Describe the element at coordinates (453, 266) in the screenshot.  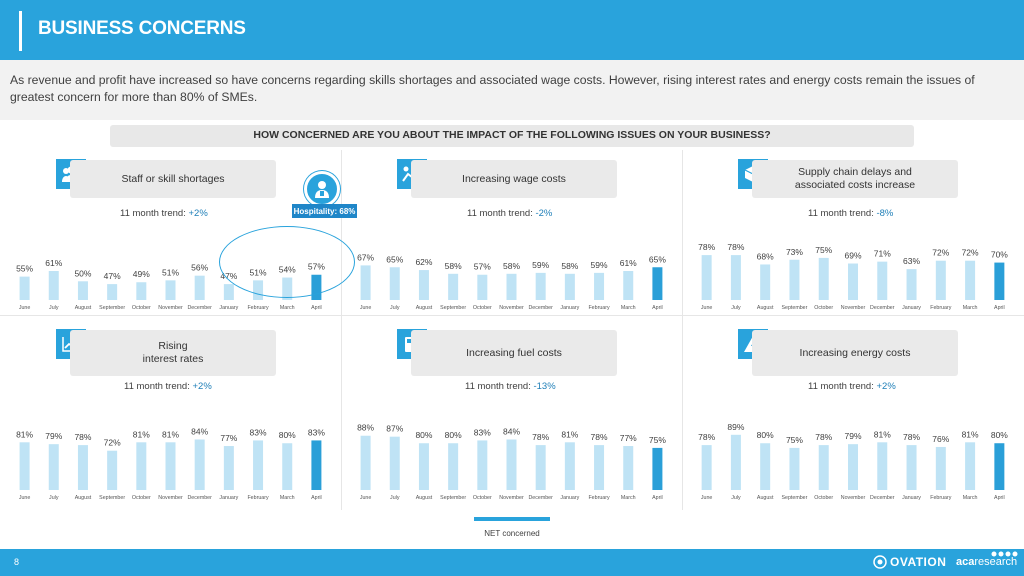
I see `bar-value-label: 58%` at that location.